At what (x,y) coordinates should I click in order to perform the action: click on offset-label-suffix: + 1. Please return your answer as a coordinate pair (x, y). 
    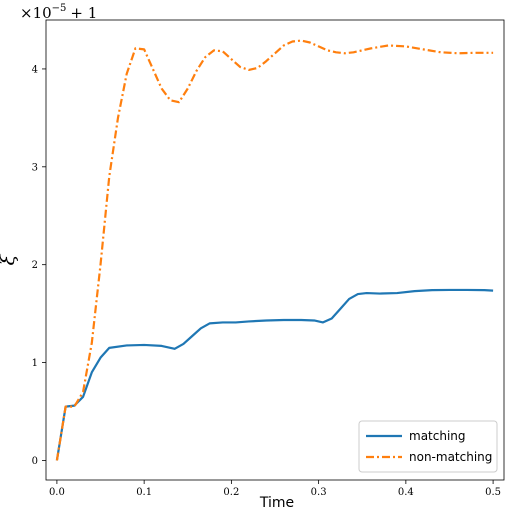
    Looking at the image, I should click on (83, 13).